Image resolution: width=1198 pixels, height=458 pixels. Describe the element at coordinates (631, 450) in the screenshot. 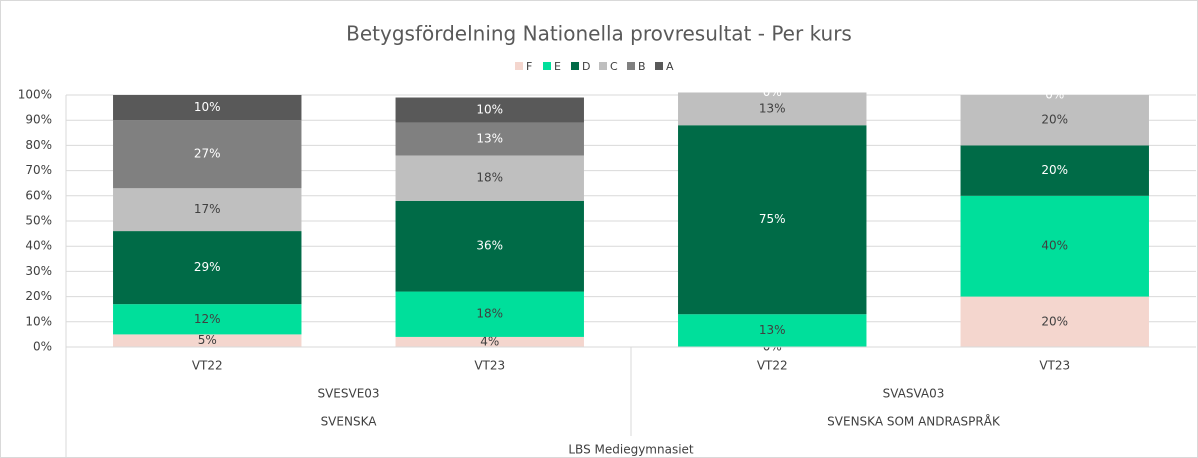

I see `school-label: LBS Mediegymnasiet` at that location.